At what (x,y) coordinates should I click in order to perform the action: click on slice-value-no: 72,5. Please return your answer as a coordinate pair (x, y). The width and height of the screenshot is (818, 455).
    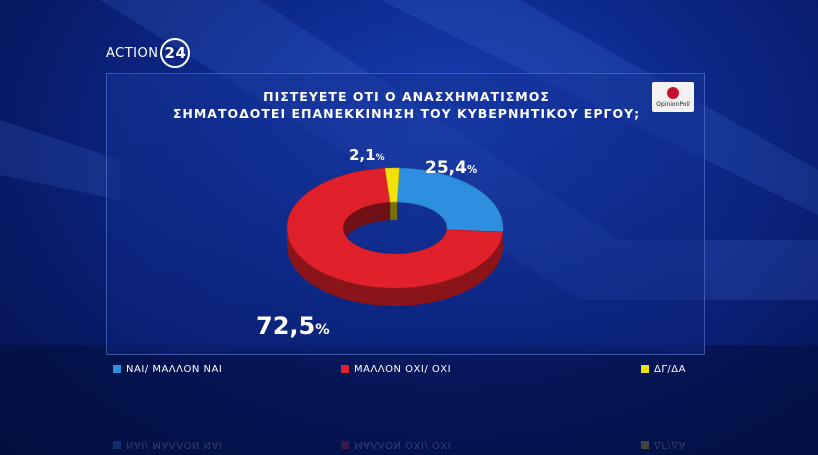
    Looking at the image, I should click on (286, 326).